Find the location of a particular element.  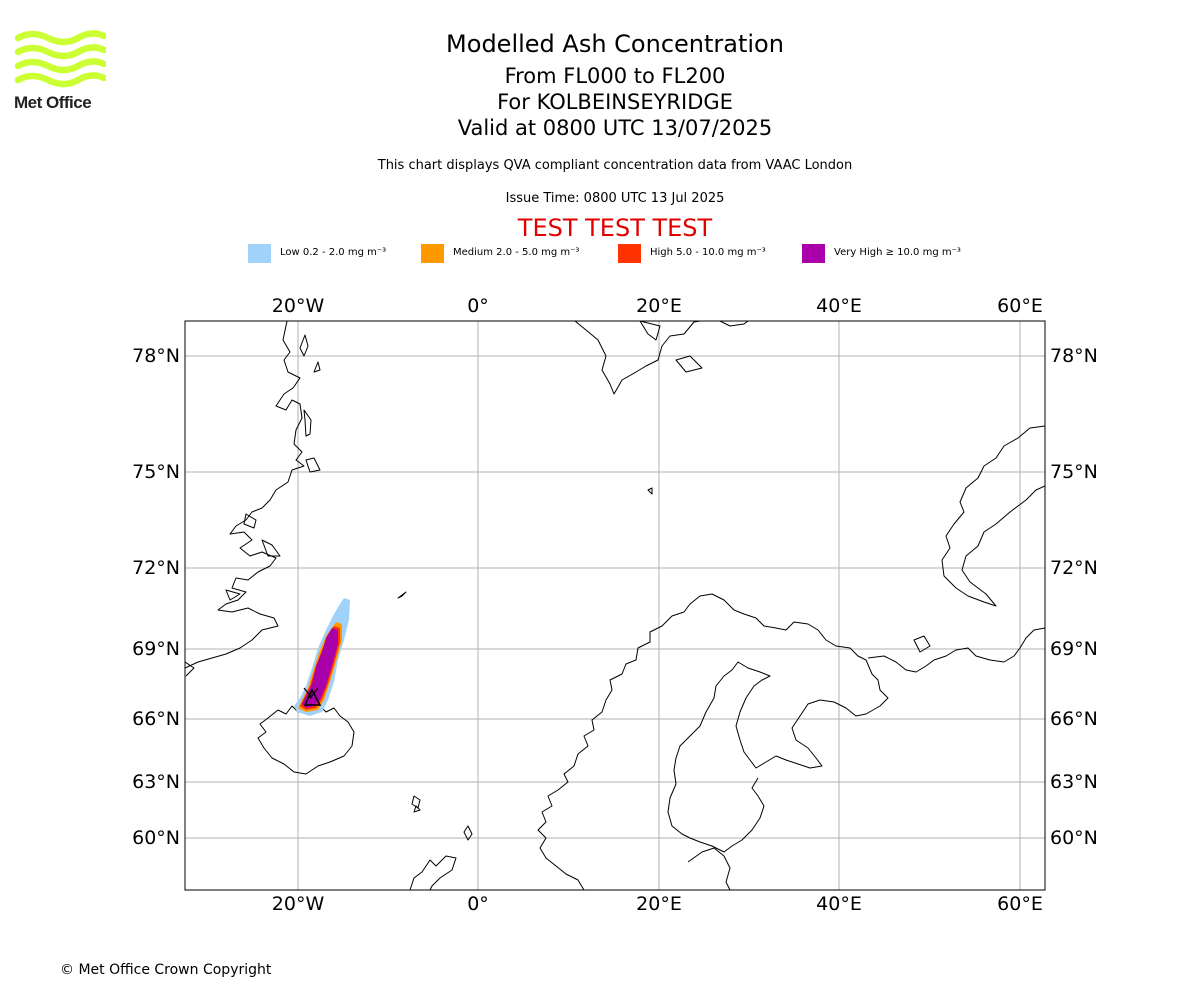

lon-label-bottom: 0° is located at coordinates (478, 904).